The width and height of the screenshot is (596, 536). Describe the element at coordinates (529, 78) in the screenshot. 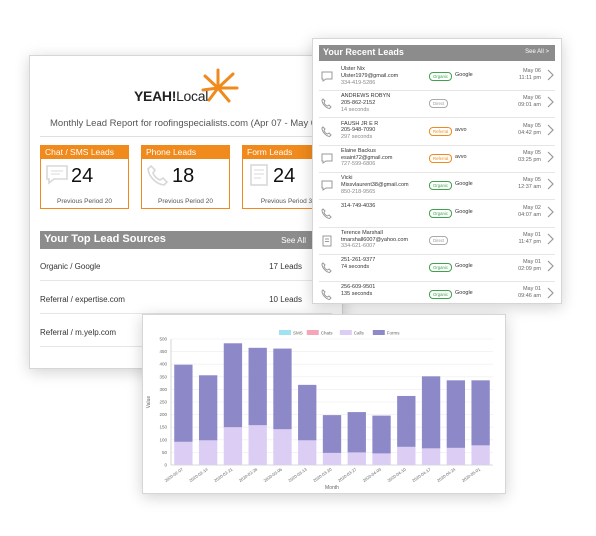

I see `lead-time: 11:11 pm` at that location.